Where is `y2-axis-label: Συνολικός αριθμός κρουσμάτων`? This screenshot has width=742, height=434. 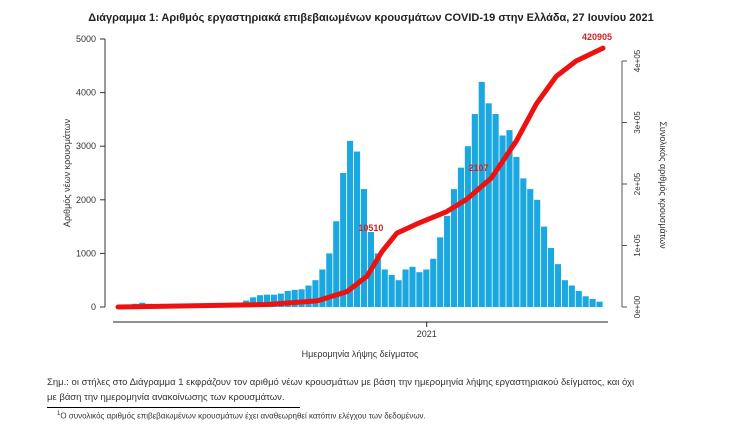
y2-axis-label: Συνολικός αριθμός κρουσμάτων is located at coordinates (663, 185).